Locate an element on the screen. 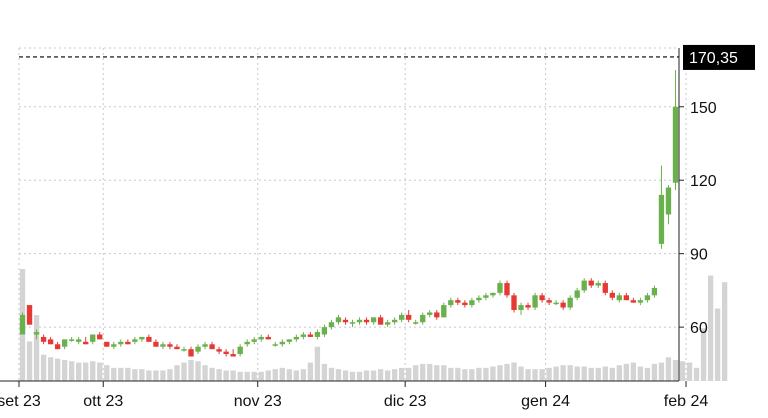 This screenshot has width=768, height=418. y-tick-label: 90 is located at coordinates (699, 255).